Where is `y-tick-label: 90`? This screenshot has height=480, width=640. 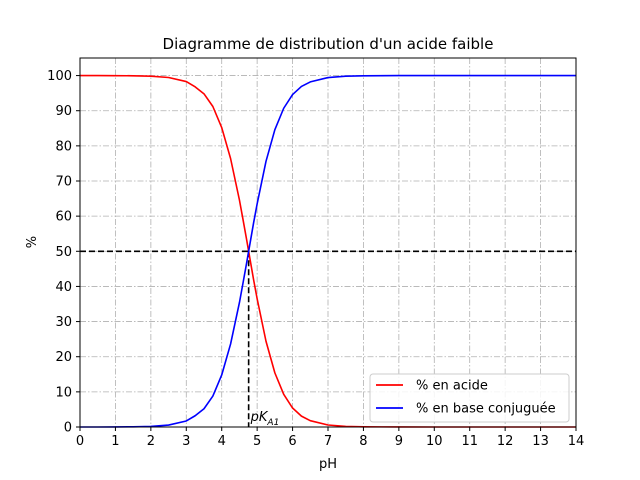 y-tick-label: 90 is located at coordinates (63, 111).